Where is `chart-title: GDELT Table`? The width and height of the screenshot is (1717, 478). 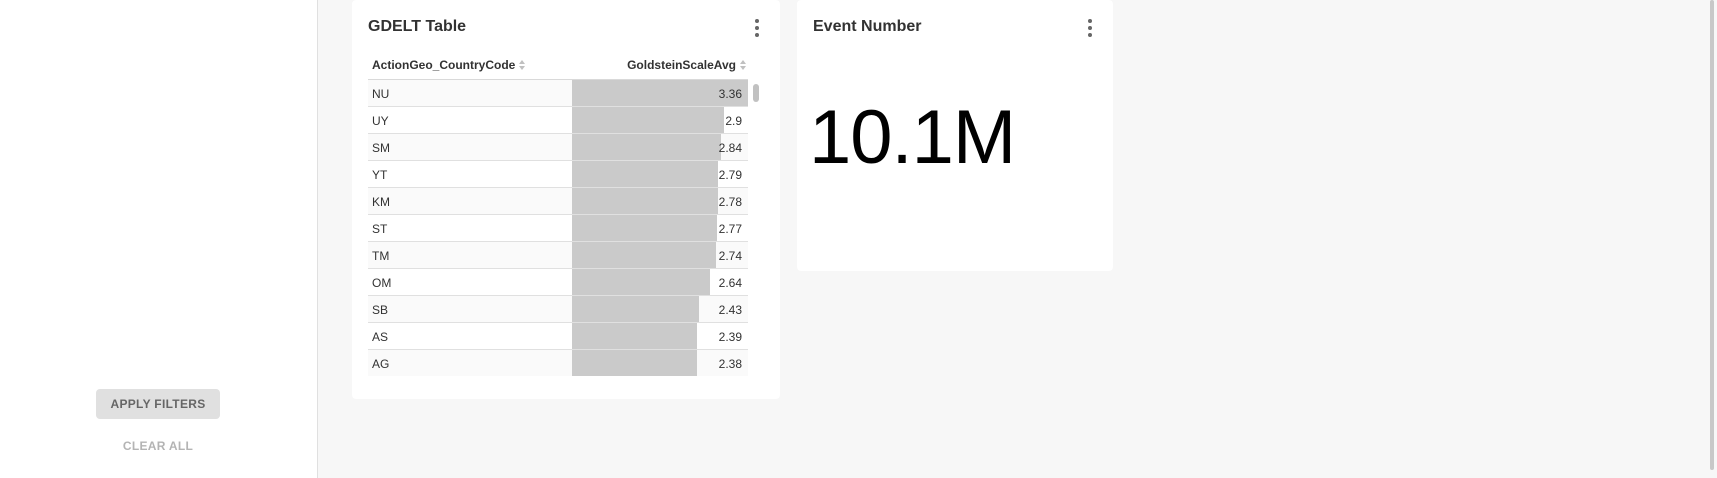 chart-title: GDELT Table is located at coordinates (417, 26).